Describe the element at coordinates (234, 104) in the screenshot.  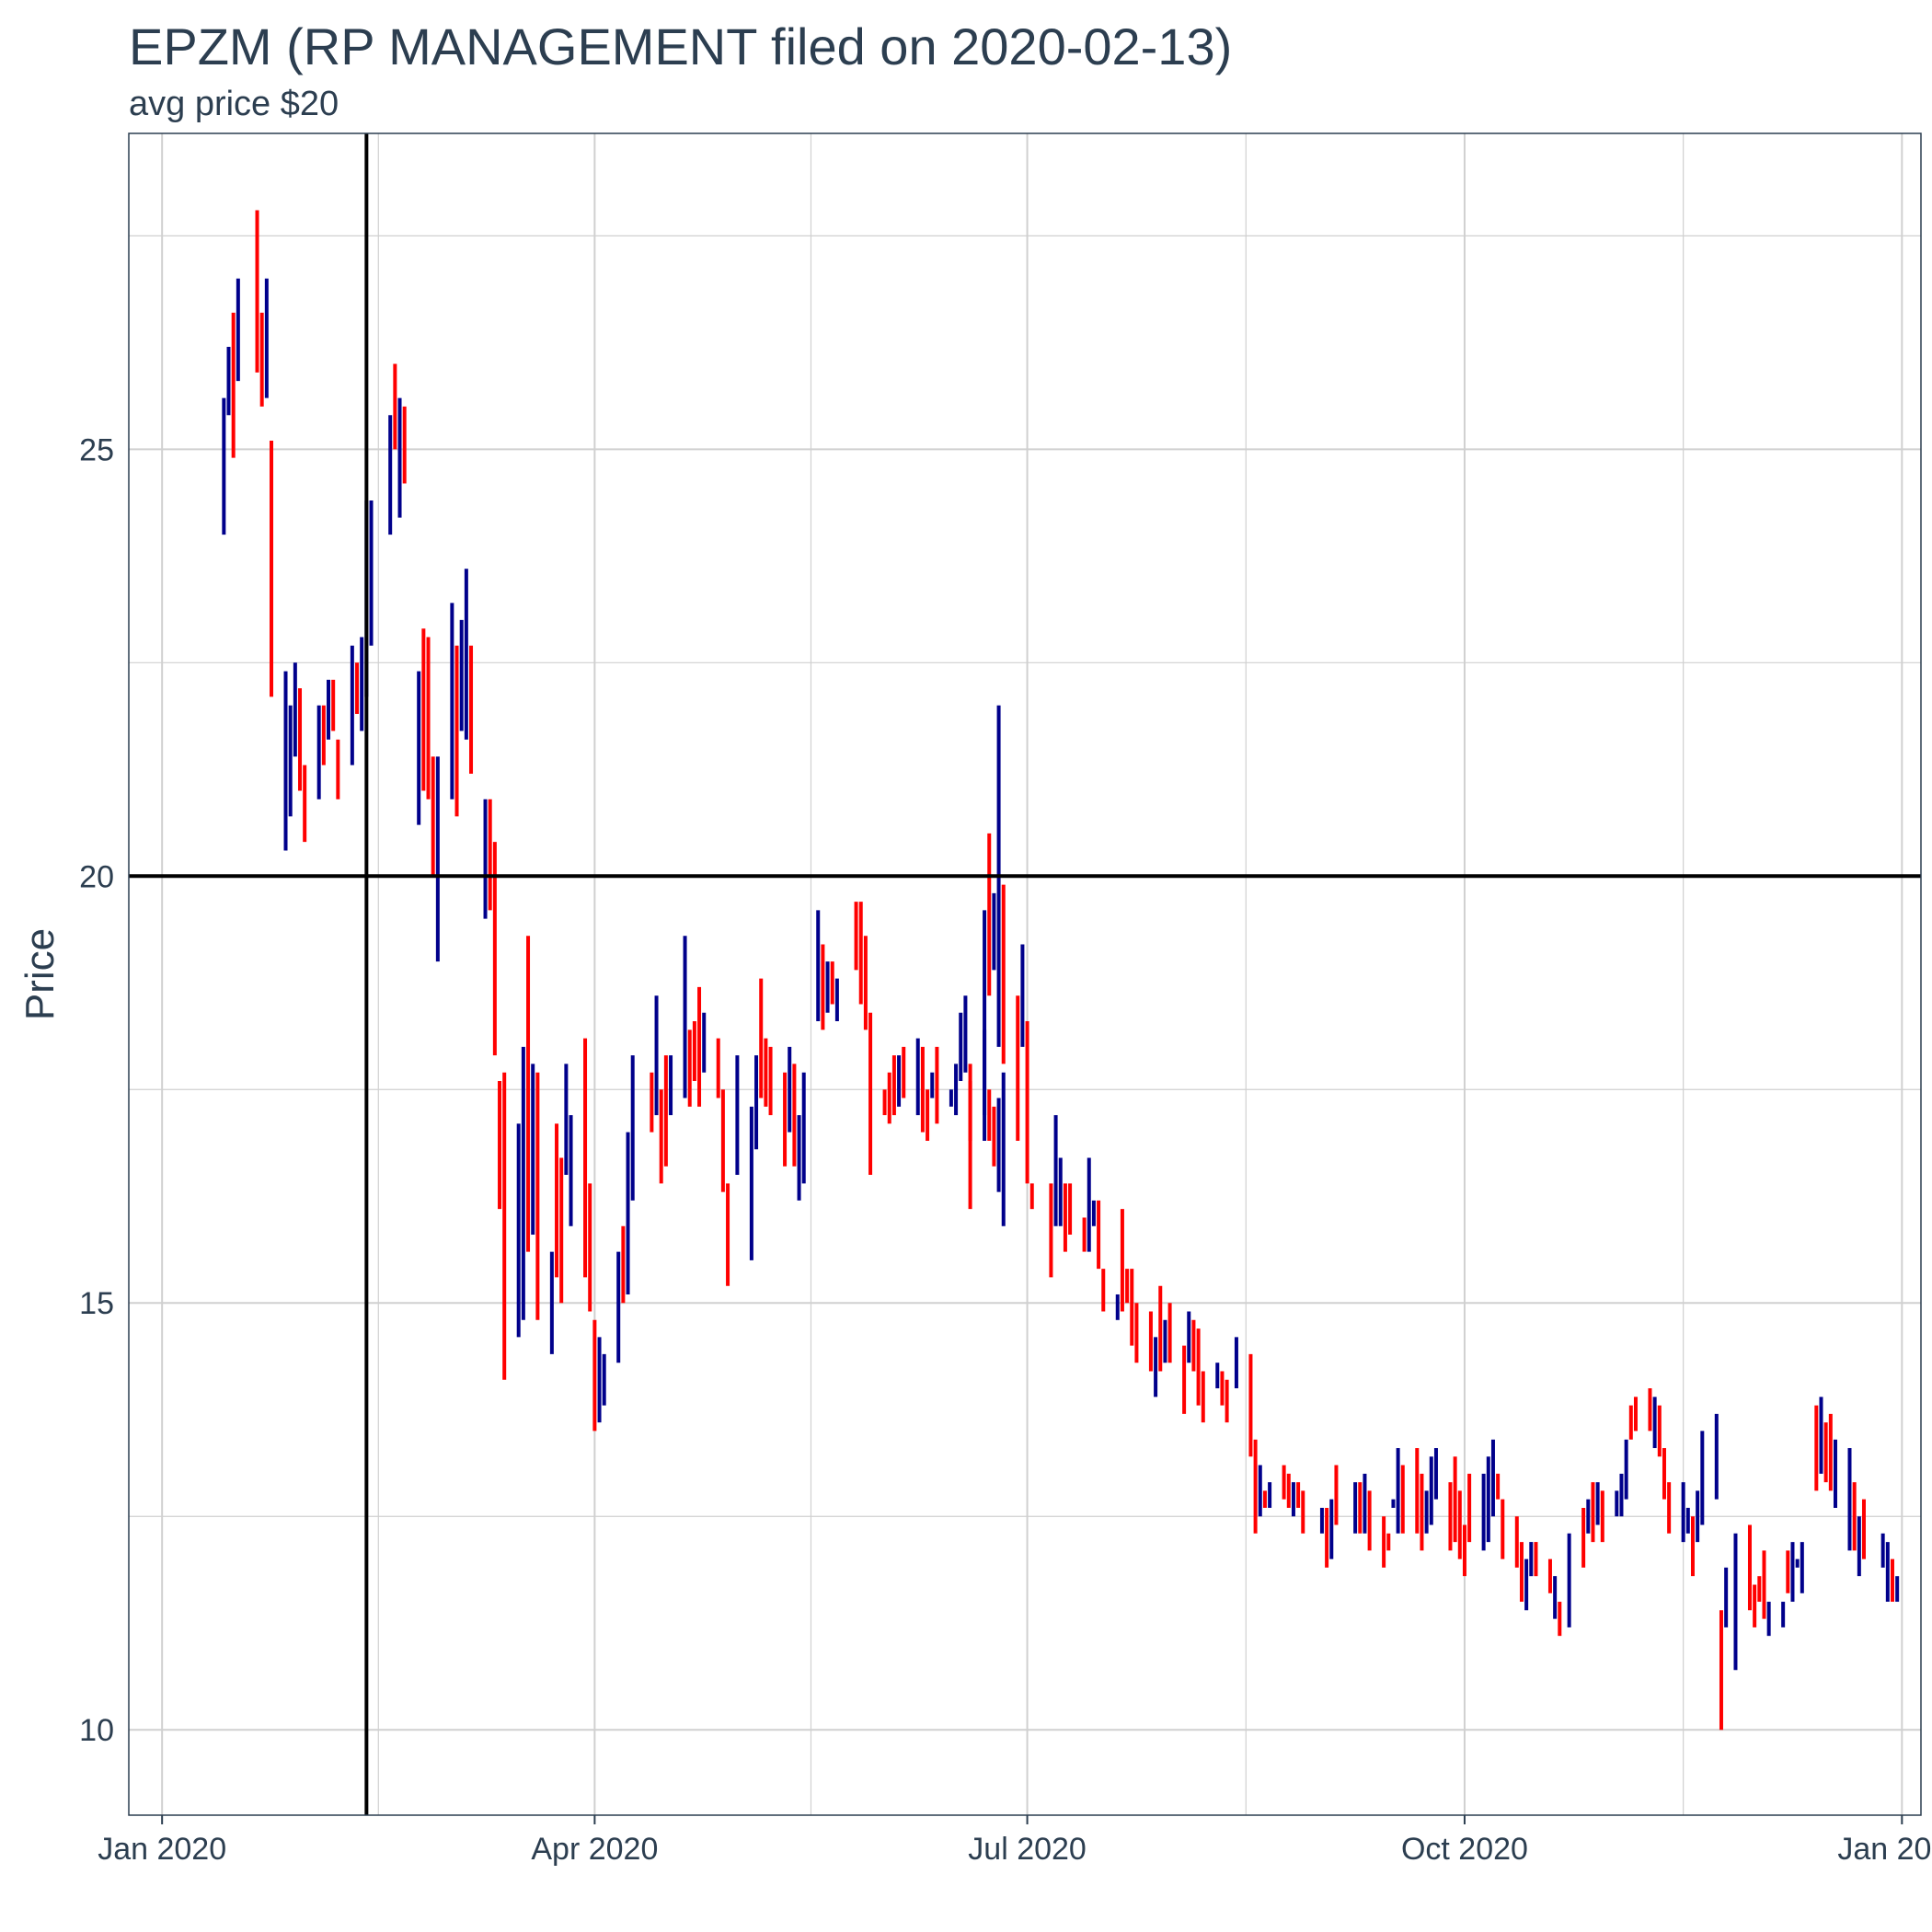
I see `chart-subtitle: avg price $20` at that location.